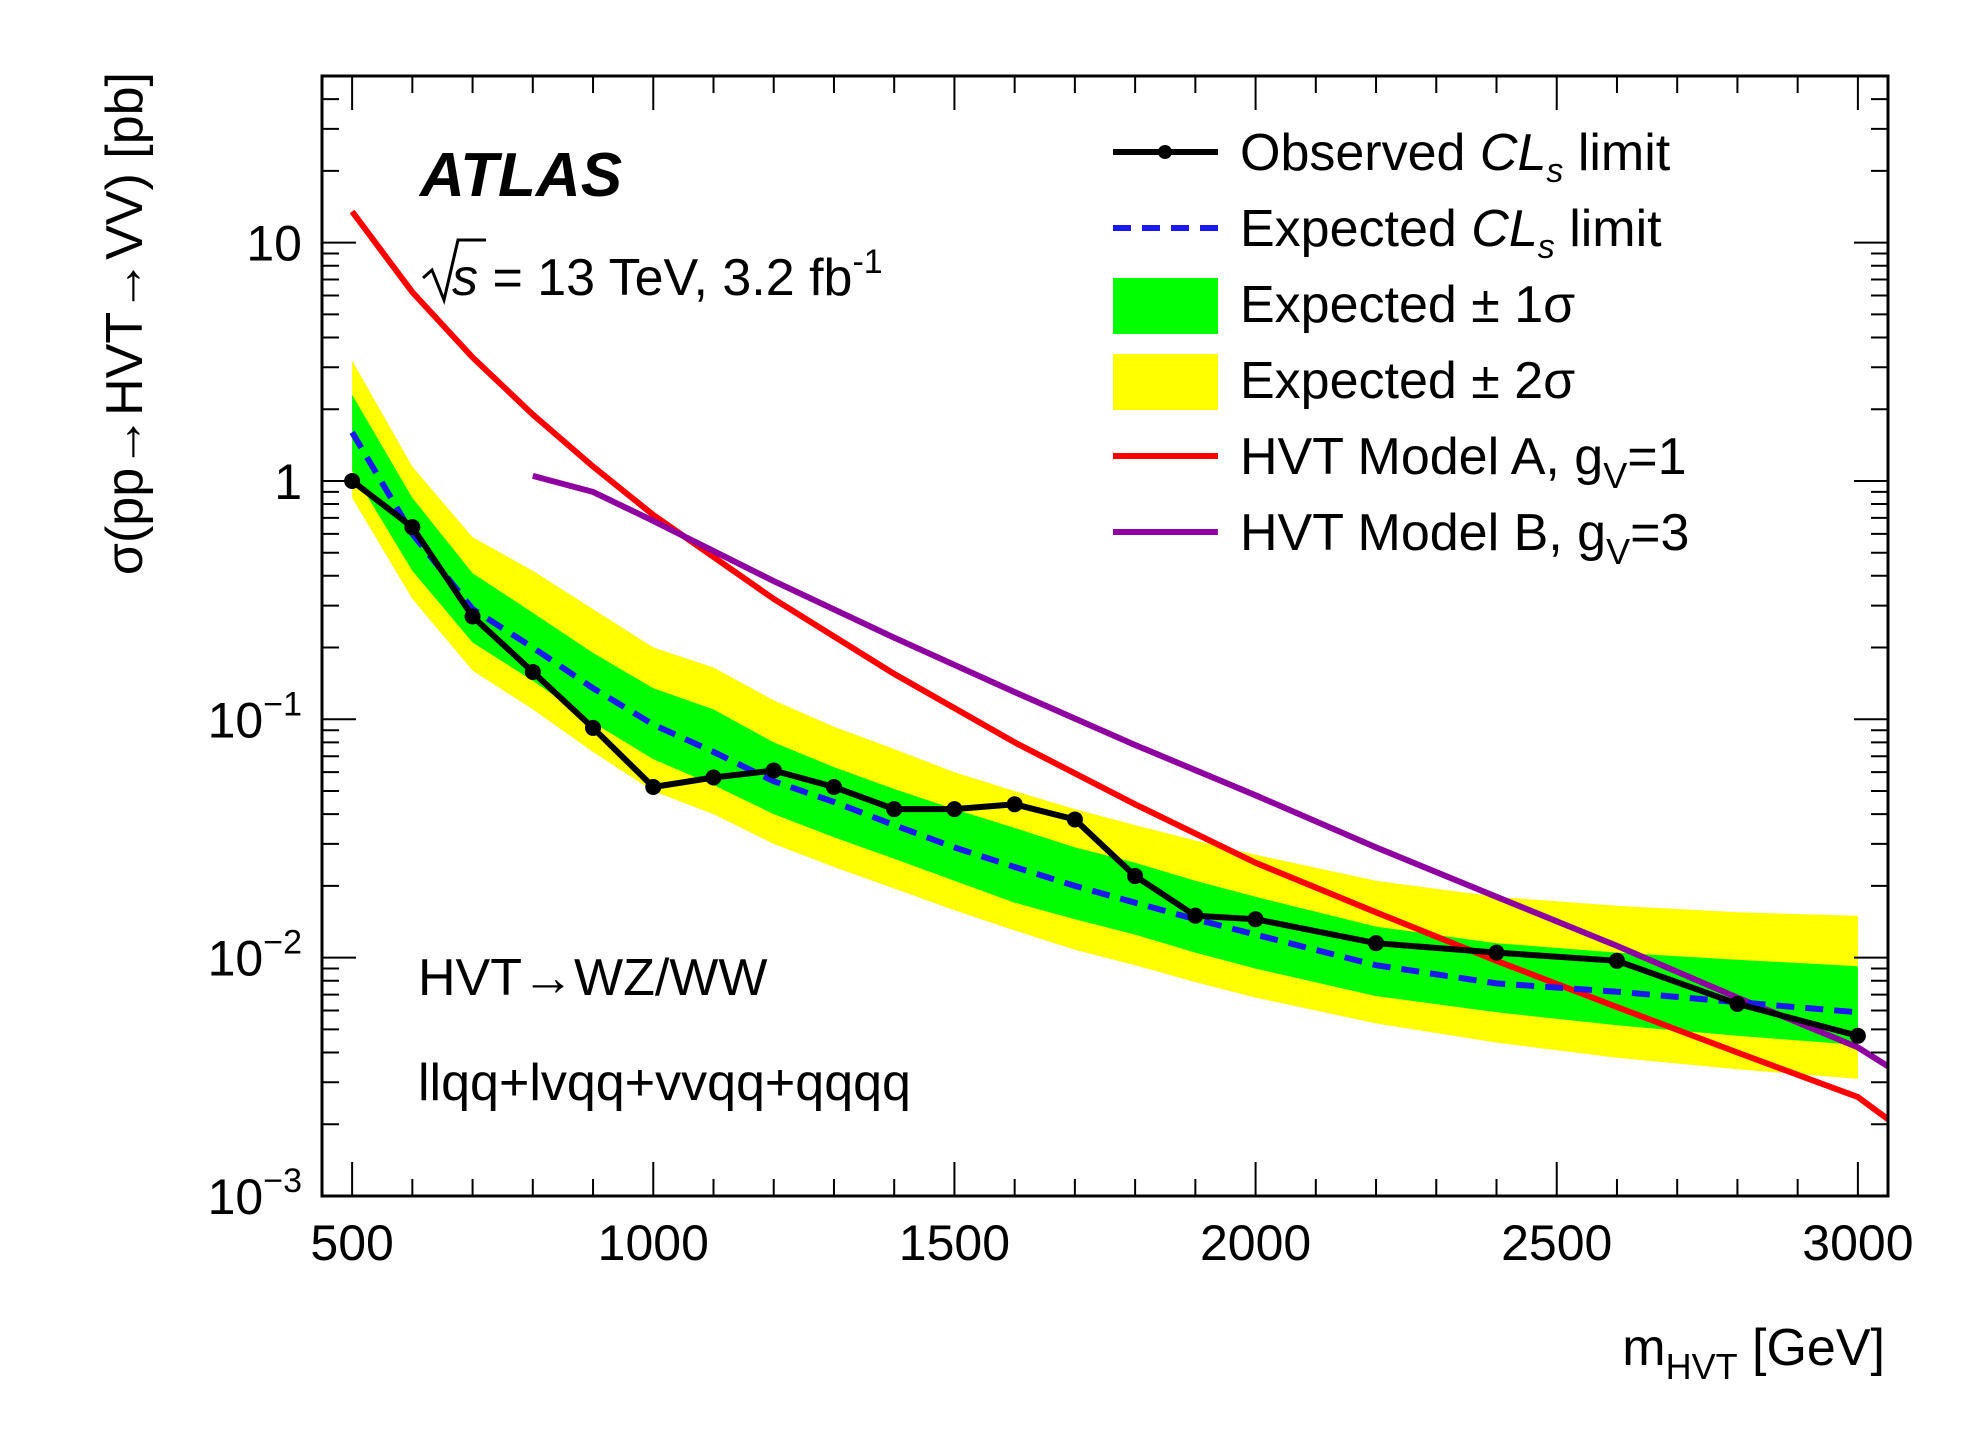 The width and height of the screenshot is (1979, 1429). What do you see at coordinates (351, 1243) in the screenshot?
I see `x-tick-label: 500` at bounding box center [351, 1243].